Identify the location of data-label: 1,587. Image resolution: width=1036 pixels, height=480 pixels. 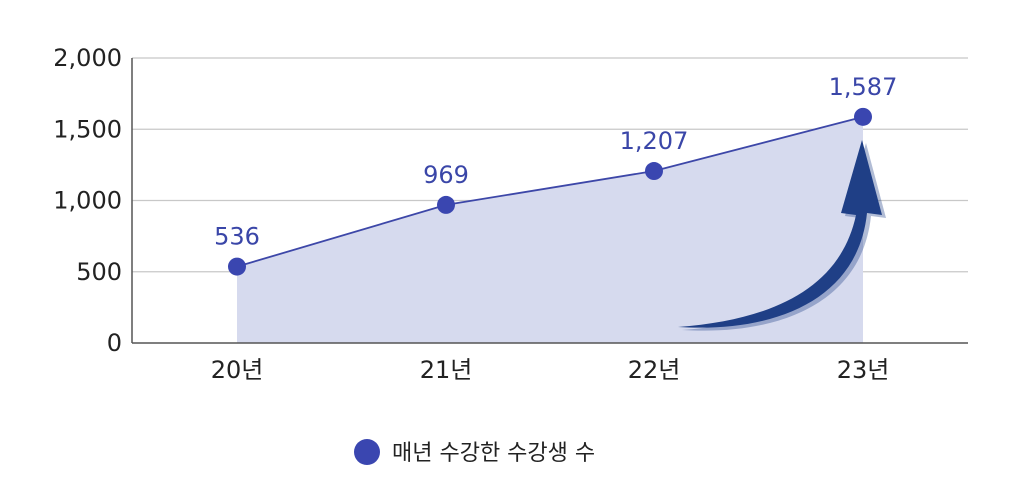
(863, 87).